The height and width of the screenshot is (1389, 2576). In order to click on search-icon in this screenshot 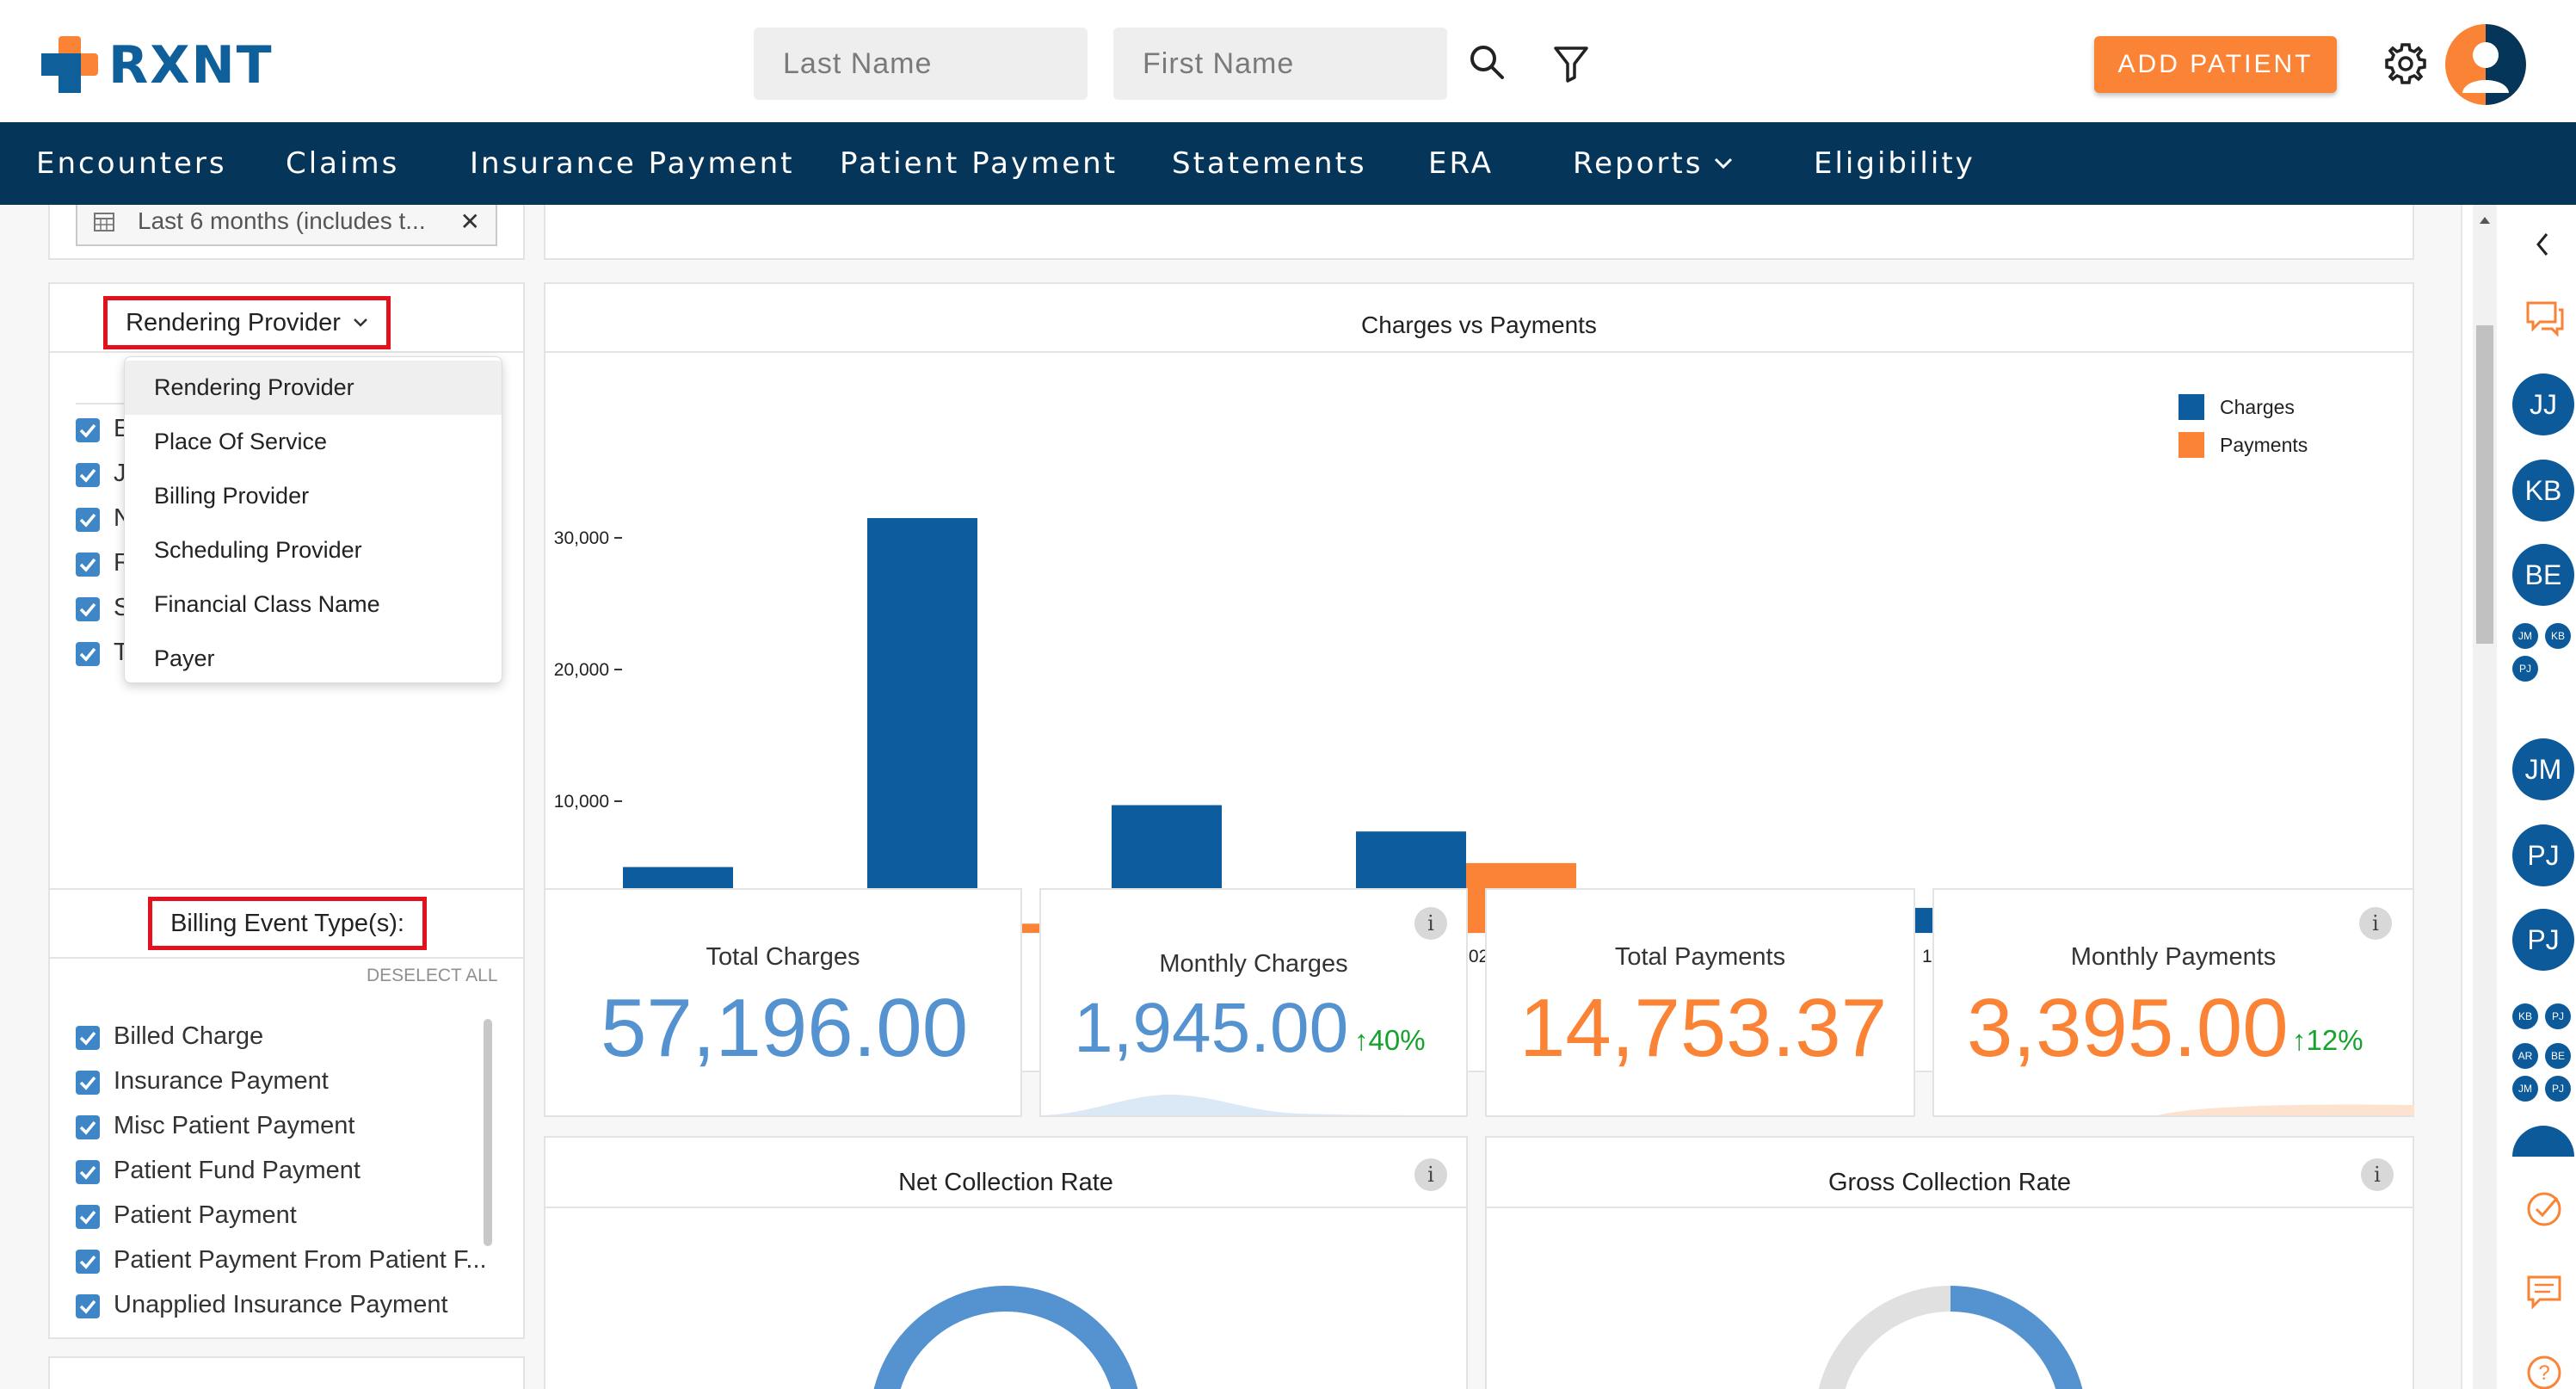, I will do `click(1488, 63)`.